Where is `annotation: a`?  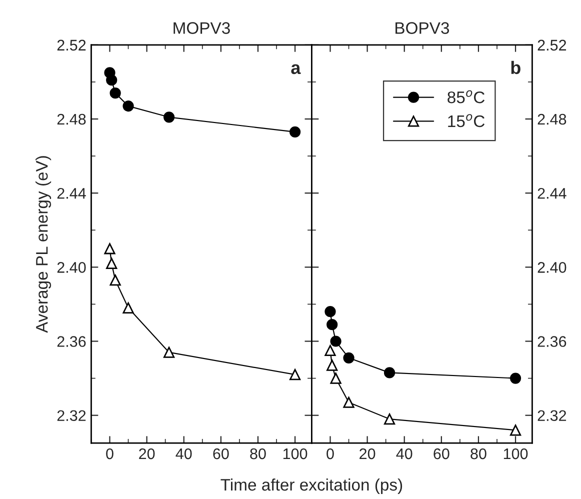
annotation: a is located at coordinates (296, 69).